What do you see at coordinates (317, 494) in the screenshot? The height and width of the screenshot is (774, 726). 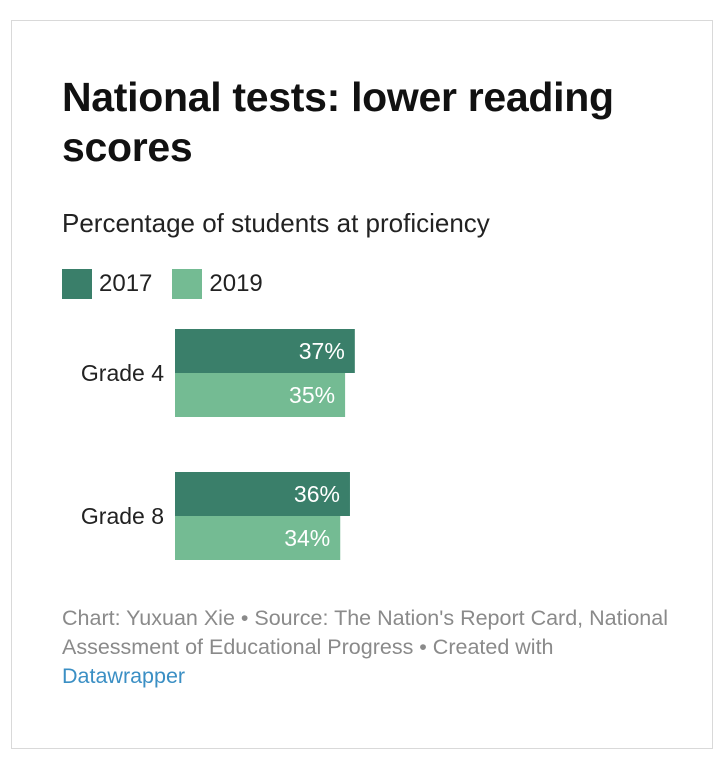 I see `data-label-grade-8-2017: 36%` at bounding box center [317, 494].